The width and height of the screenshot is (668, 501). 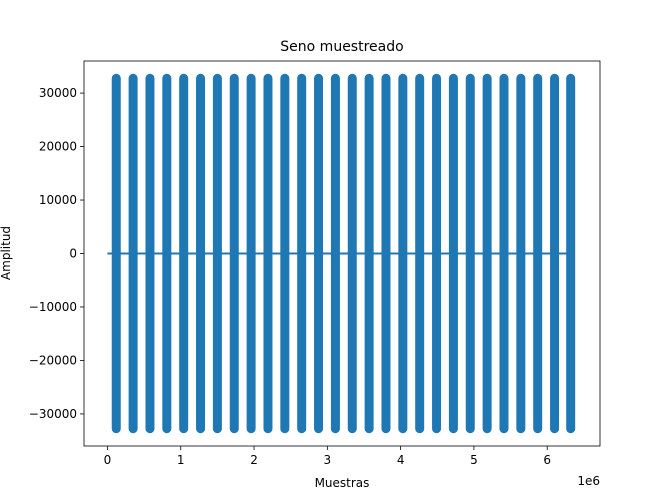 I want to click on x-tick-label: 6, so click(x=547, y=460).